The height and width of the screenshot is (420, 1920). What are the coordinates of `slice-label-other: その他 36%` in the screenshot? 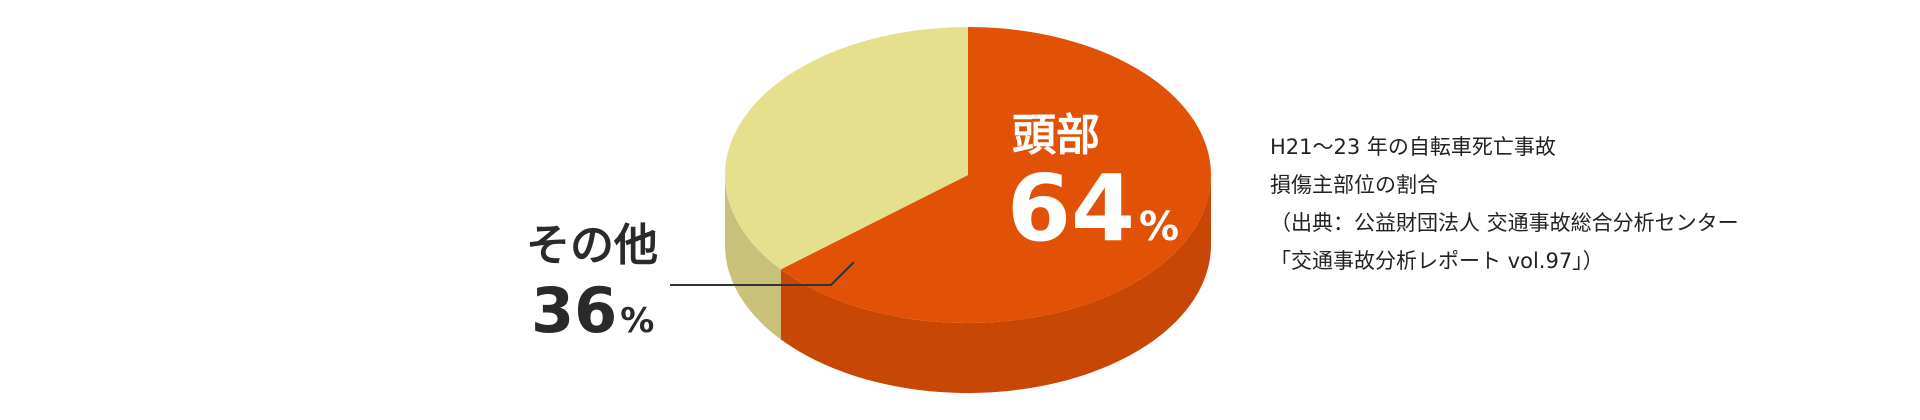 It's located at (592, 283).